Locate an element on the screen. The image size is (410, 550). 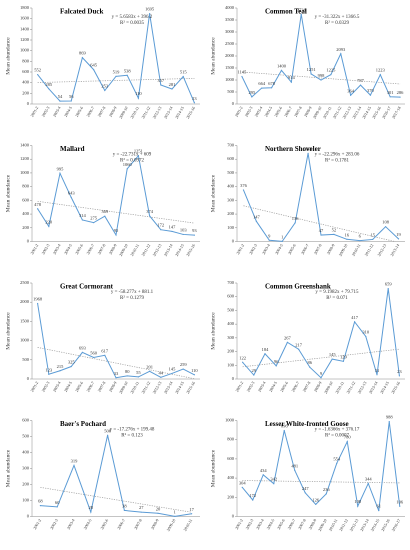
y-tick-label: 1500 is located at coordinates (25, 320).